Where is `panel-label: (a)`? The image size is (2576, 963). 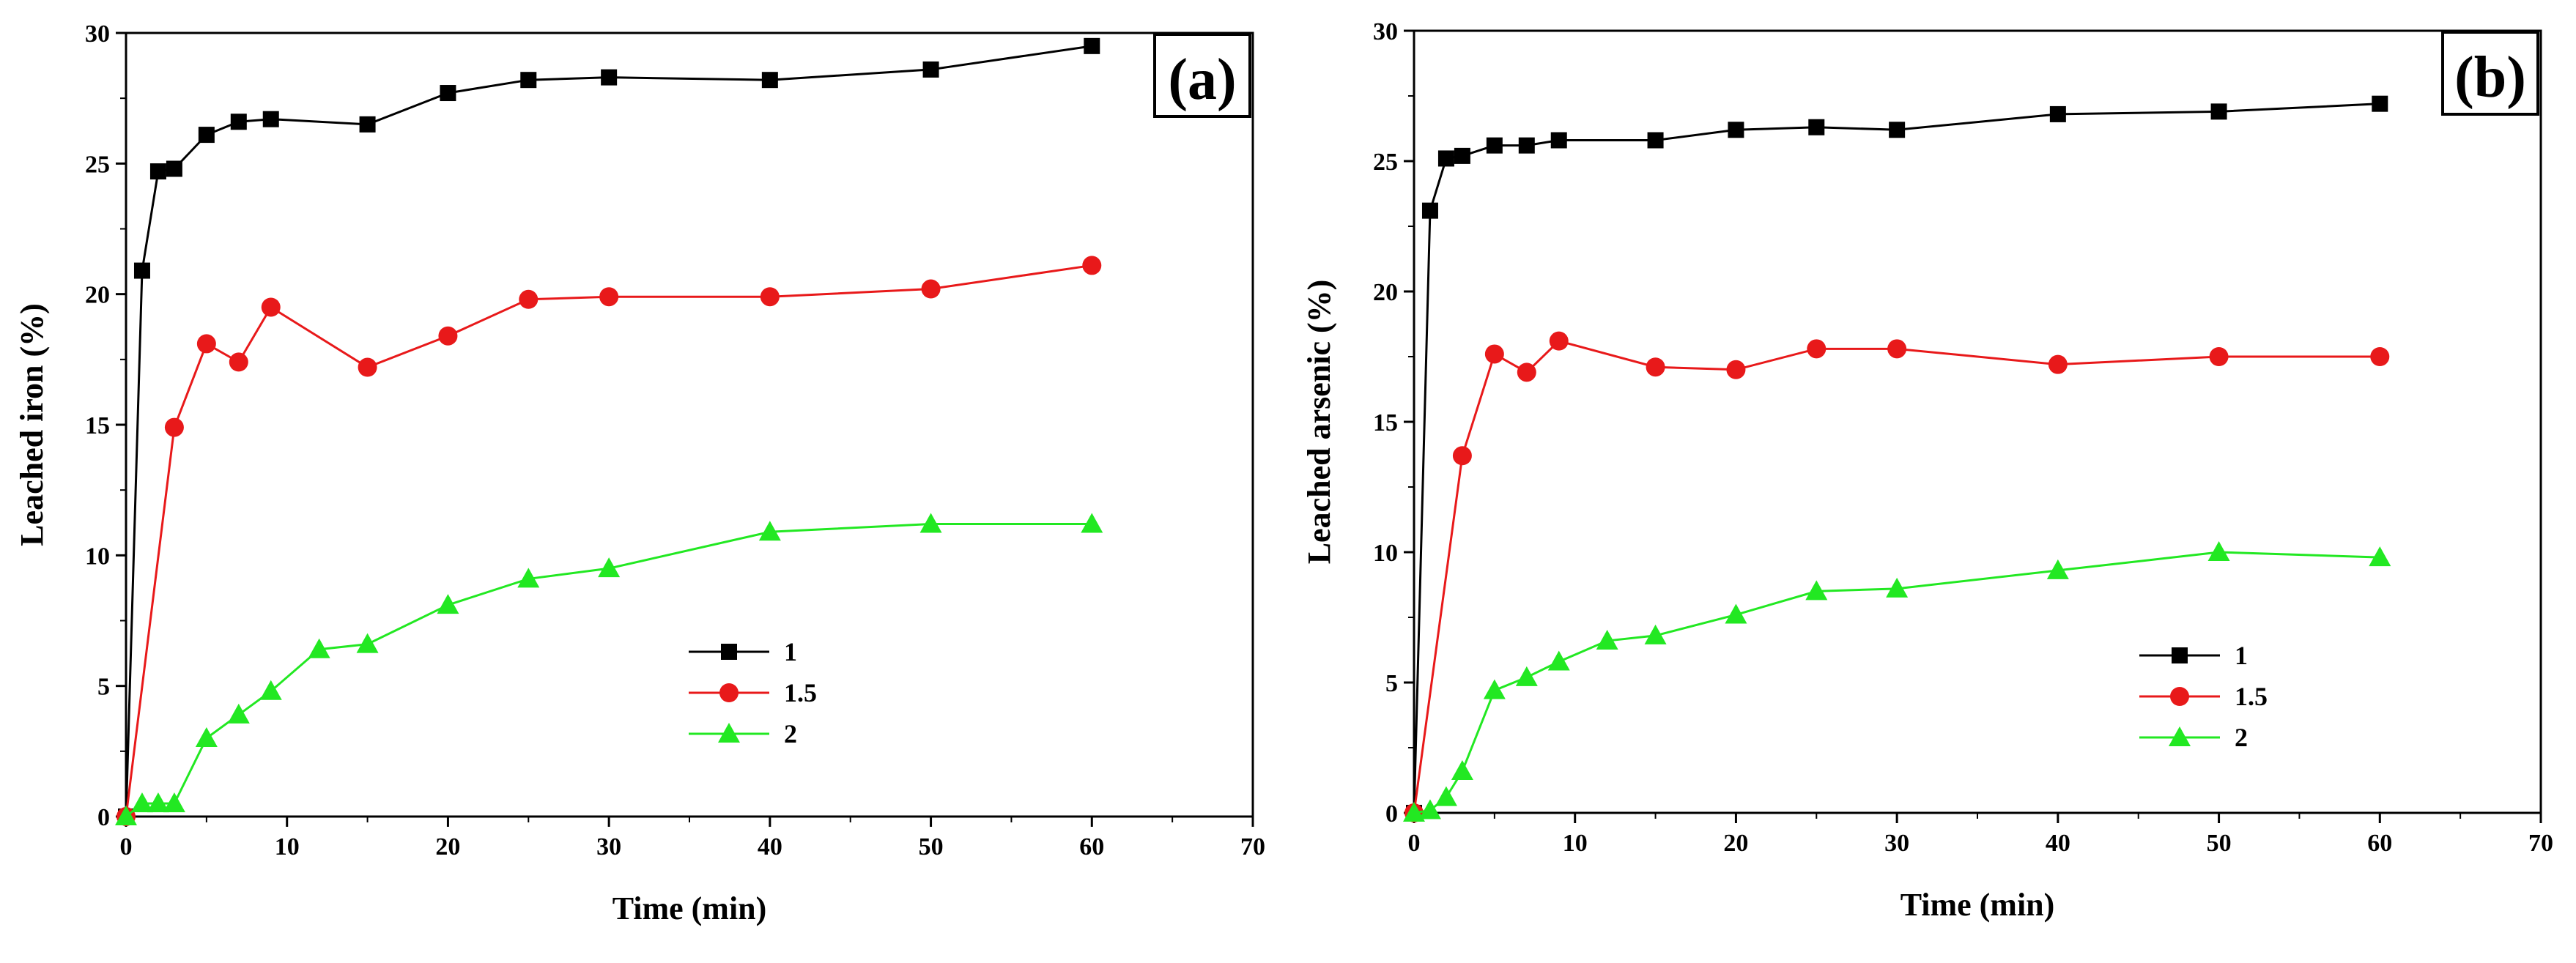 panel-label: (a) is located at coordinates (1202, 80).